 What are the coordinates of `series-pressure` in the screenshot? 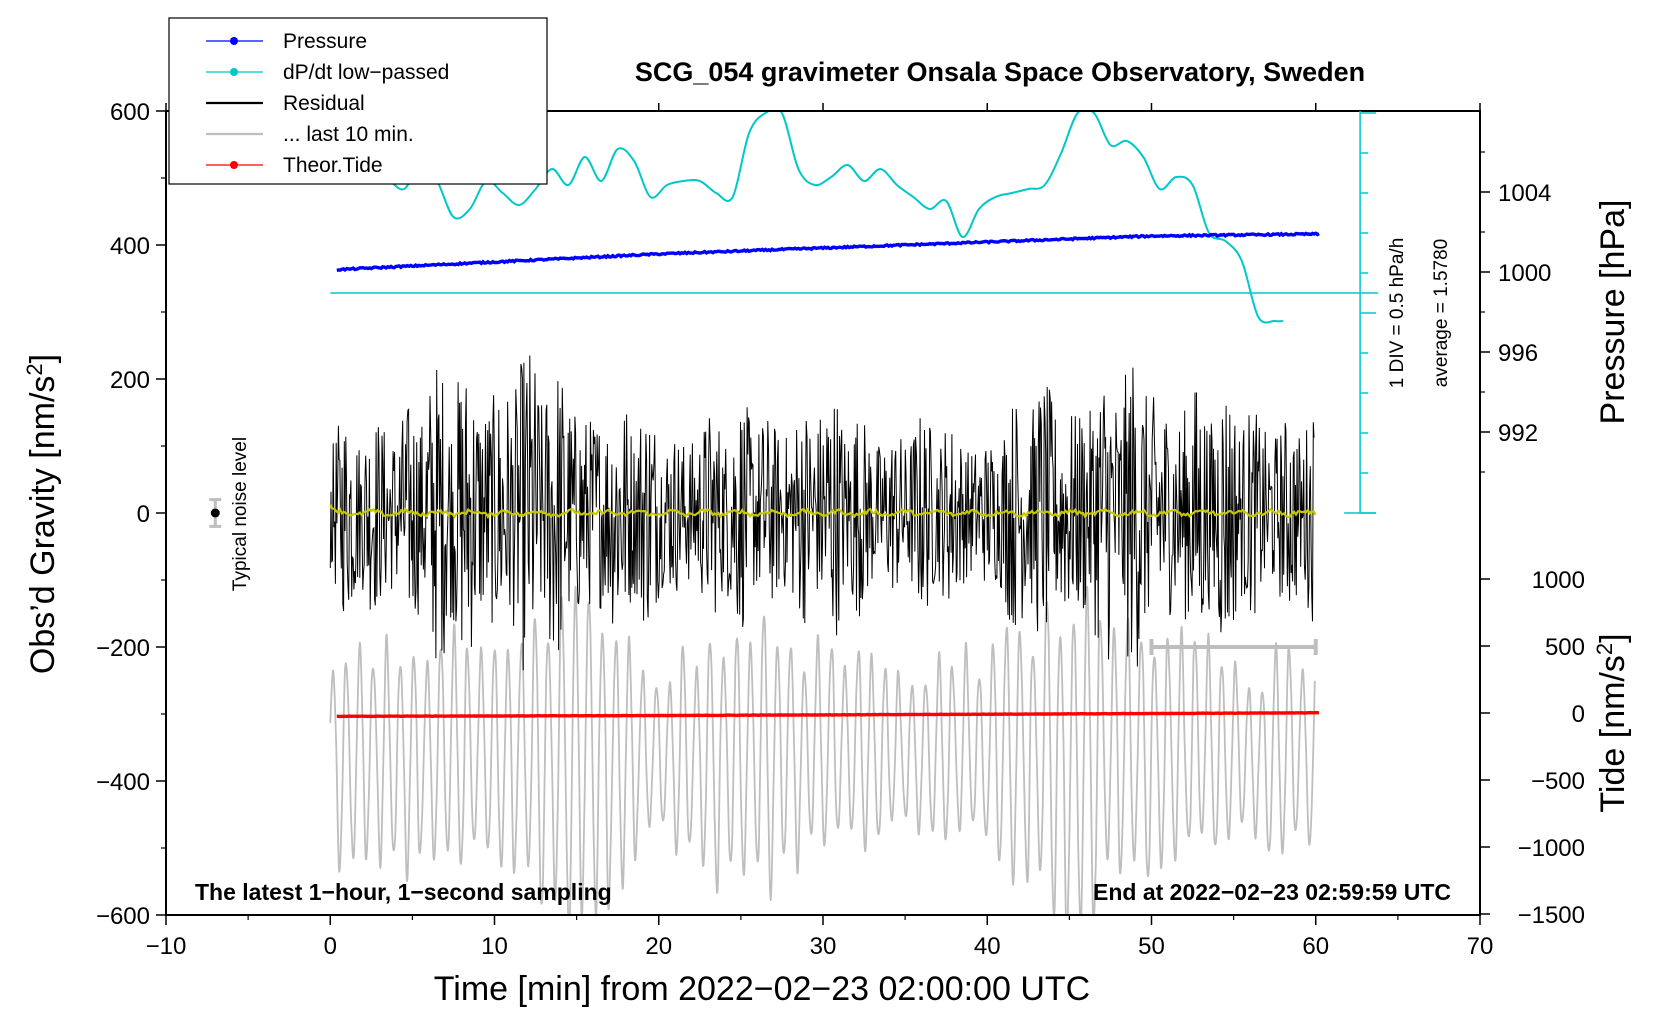 It's located at (828, 251).